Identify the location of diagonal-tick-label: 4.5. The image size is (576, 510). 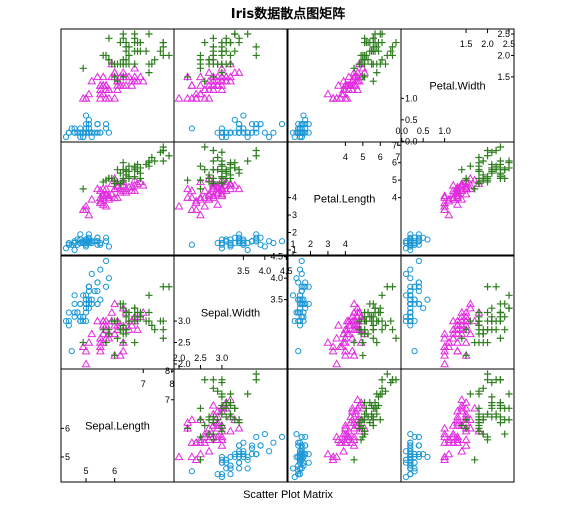
(276, 257).